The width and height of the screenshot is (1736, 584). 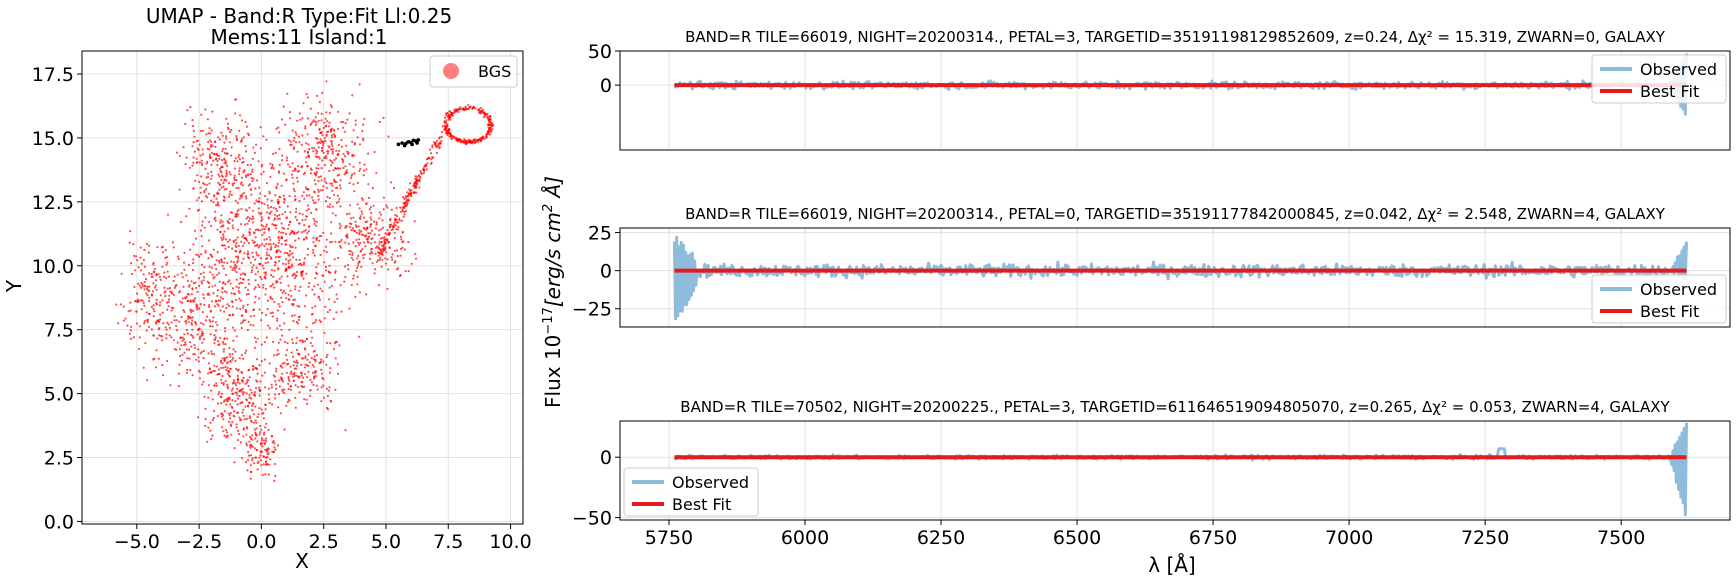 I want to click on spectrum-y-tick-label: 0, so click(x=606, y=458).